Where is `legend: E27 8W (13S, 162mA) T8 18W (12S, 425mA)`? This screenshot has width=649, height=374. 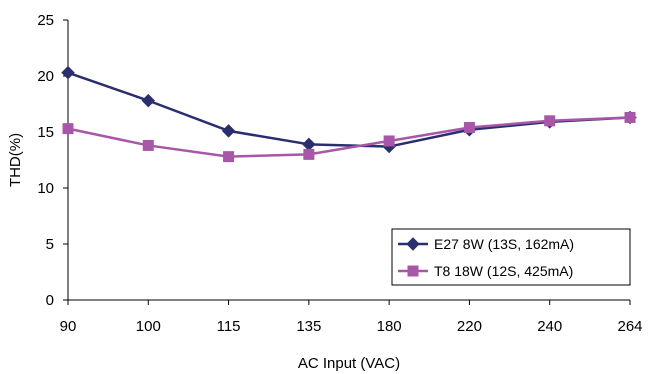
legend: E27 8W (13S, 162mA) T8 18W (12S, 425mA) is located at coordinates (511, 257).